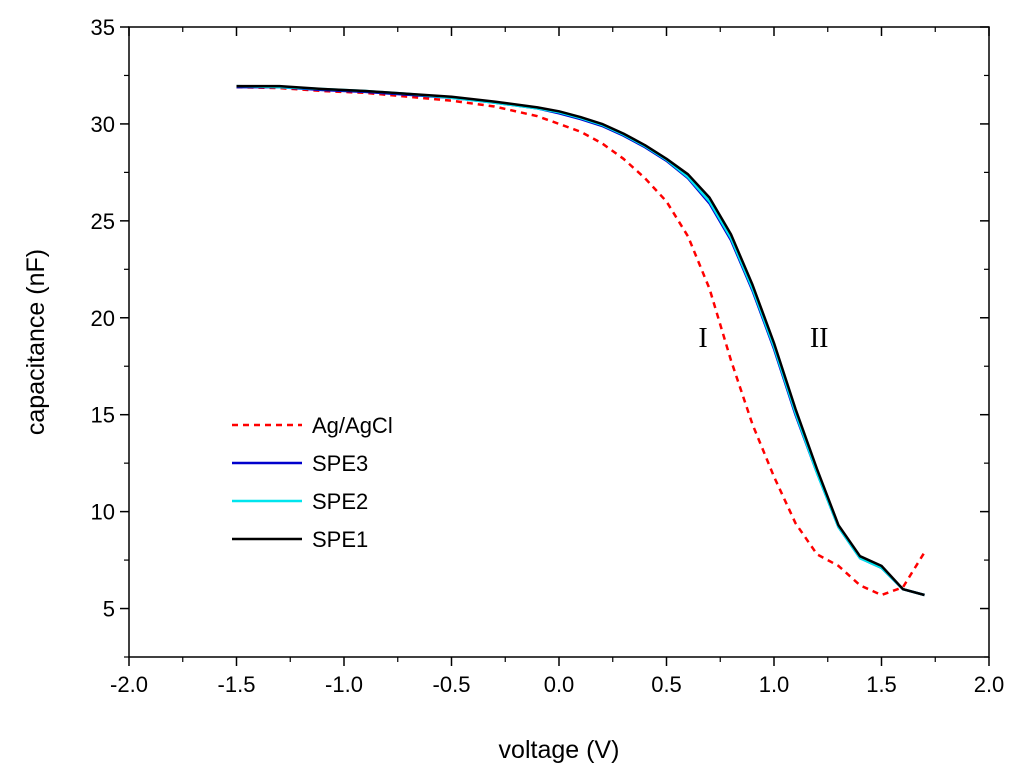  I want to click on x-axis-title: voltage (V), so click(559, 750).